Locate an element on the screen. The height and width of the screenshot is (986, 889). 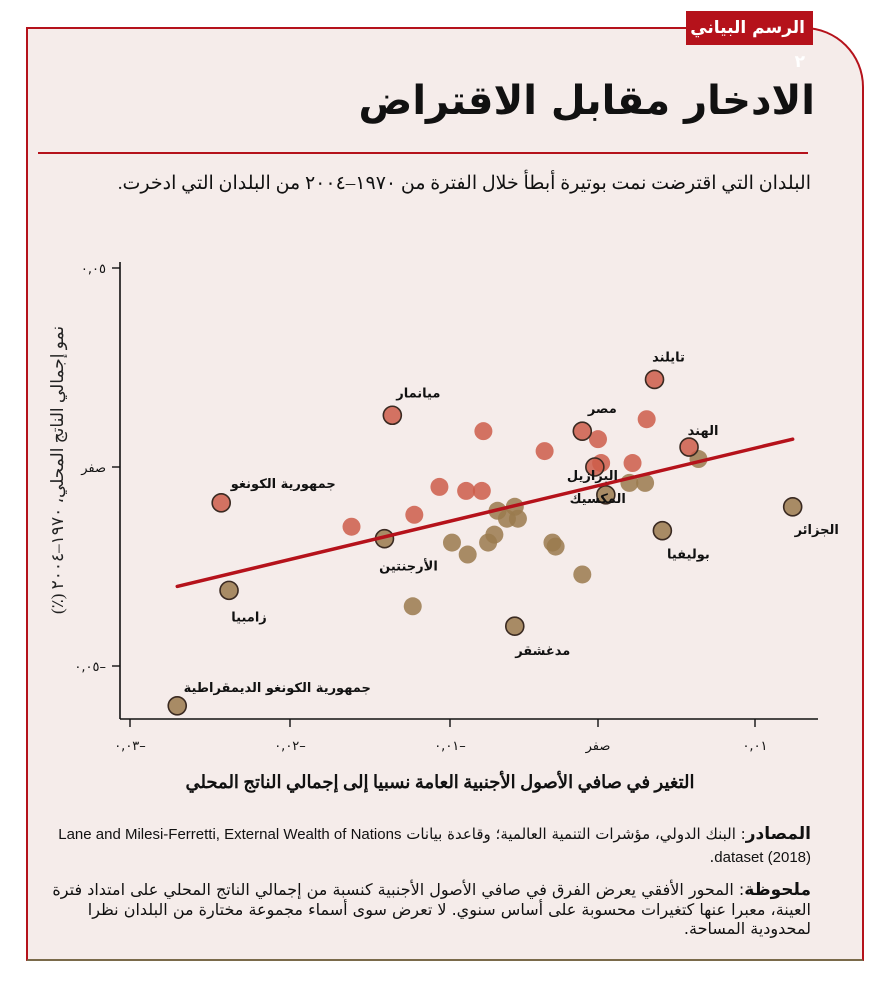
title-divider is located at coordinates (423, 153).